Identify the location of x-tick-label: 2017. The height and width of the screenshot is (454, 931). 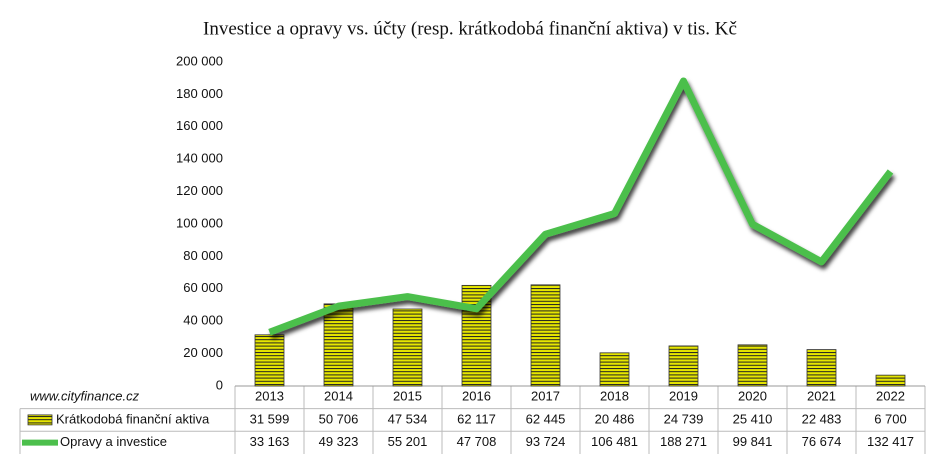
(545, 396).